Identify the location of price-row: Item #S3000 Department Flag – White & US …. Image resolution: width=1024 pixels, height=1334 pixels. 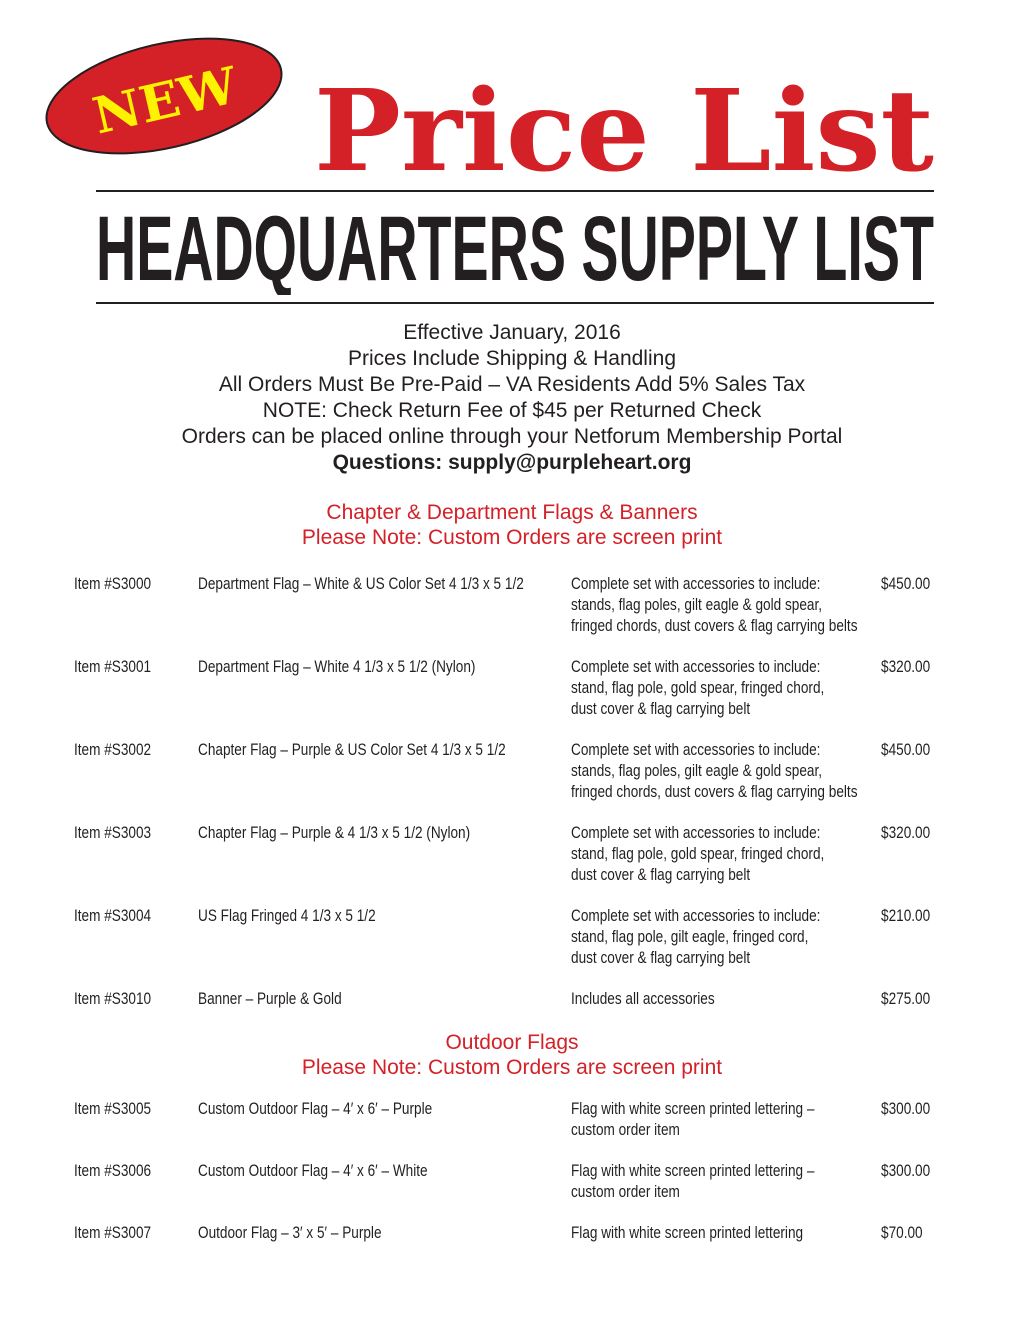
(512, 613).